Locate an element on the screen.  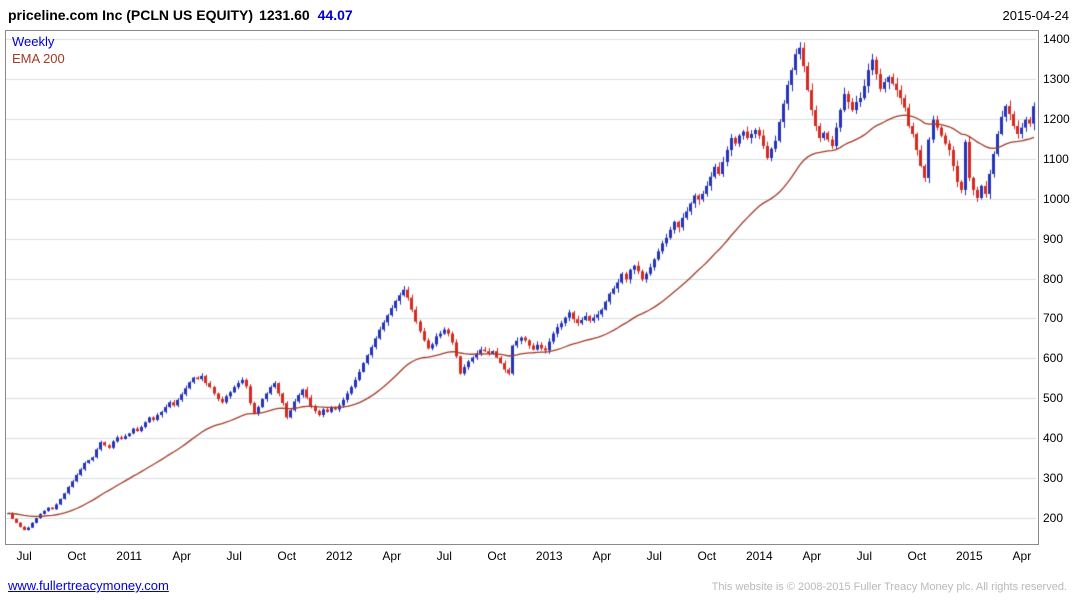
y-axis-label: 1000 is located at coordinates (1056, 198).